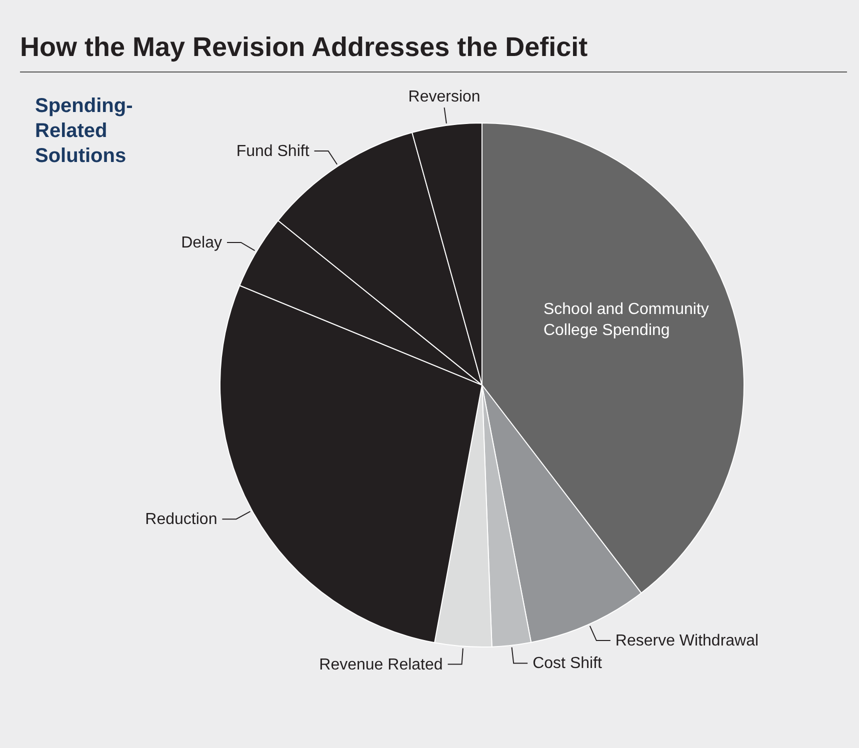  Describe the element at coordinates (626, 319) in the screenshot. I see `slice-label: School and Community College Spending` at that location.